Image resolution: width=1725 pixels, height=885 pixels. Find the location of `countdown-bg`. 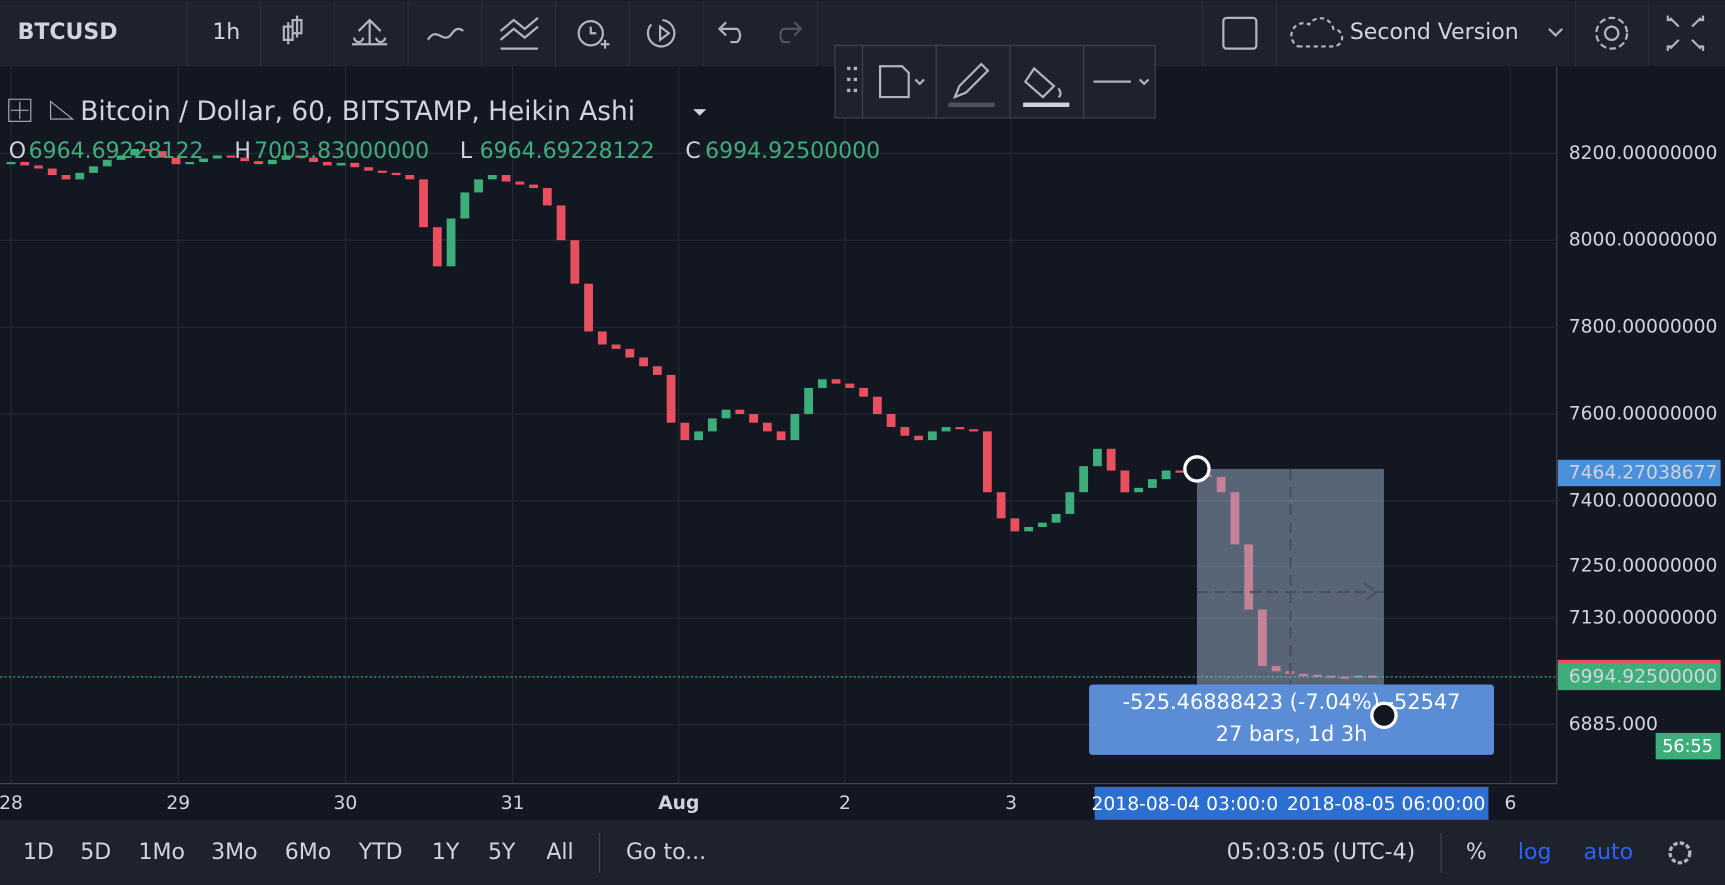

countdown-bg is located at coordinates (1688, 746).